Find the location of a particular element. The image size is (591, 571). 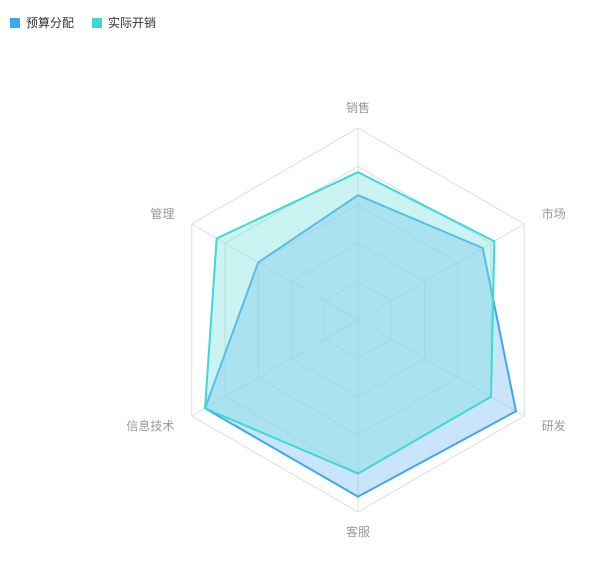

axis-label-4: 信息技术 is located at coordinates (150, 425).